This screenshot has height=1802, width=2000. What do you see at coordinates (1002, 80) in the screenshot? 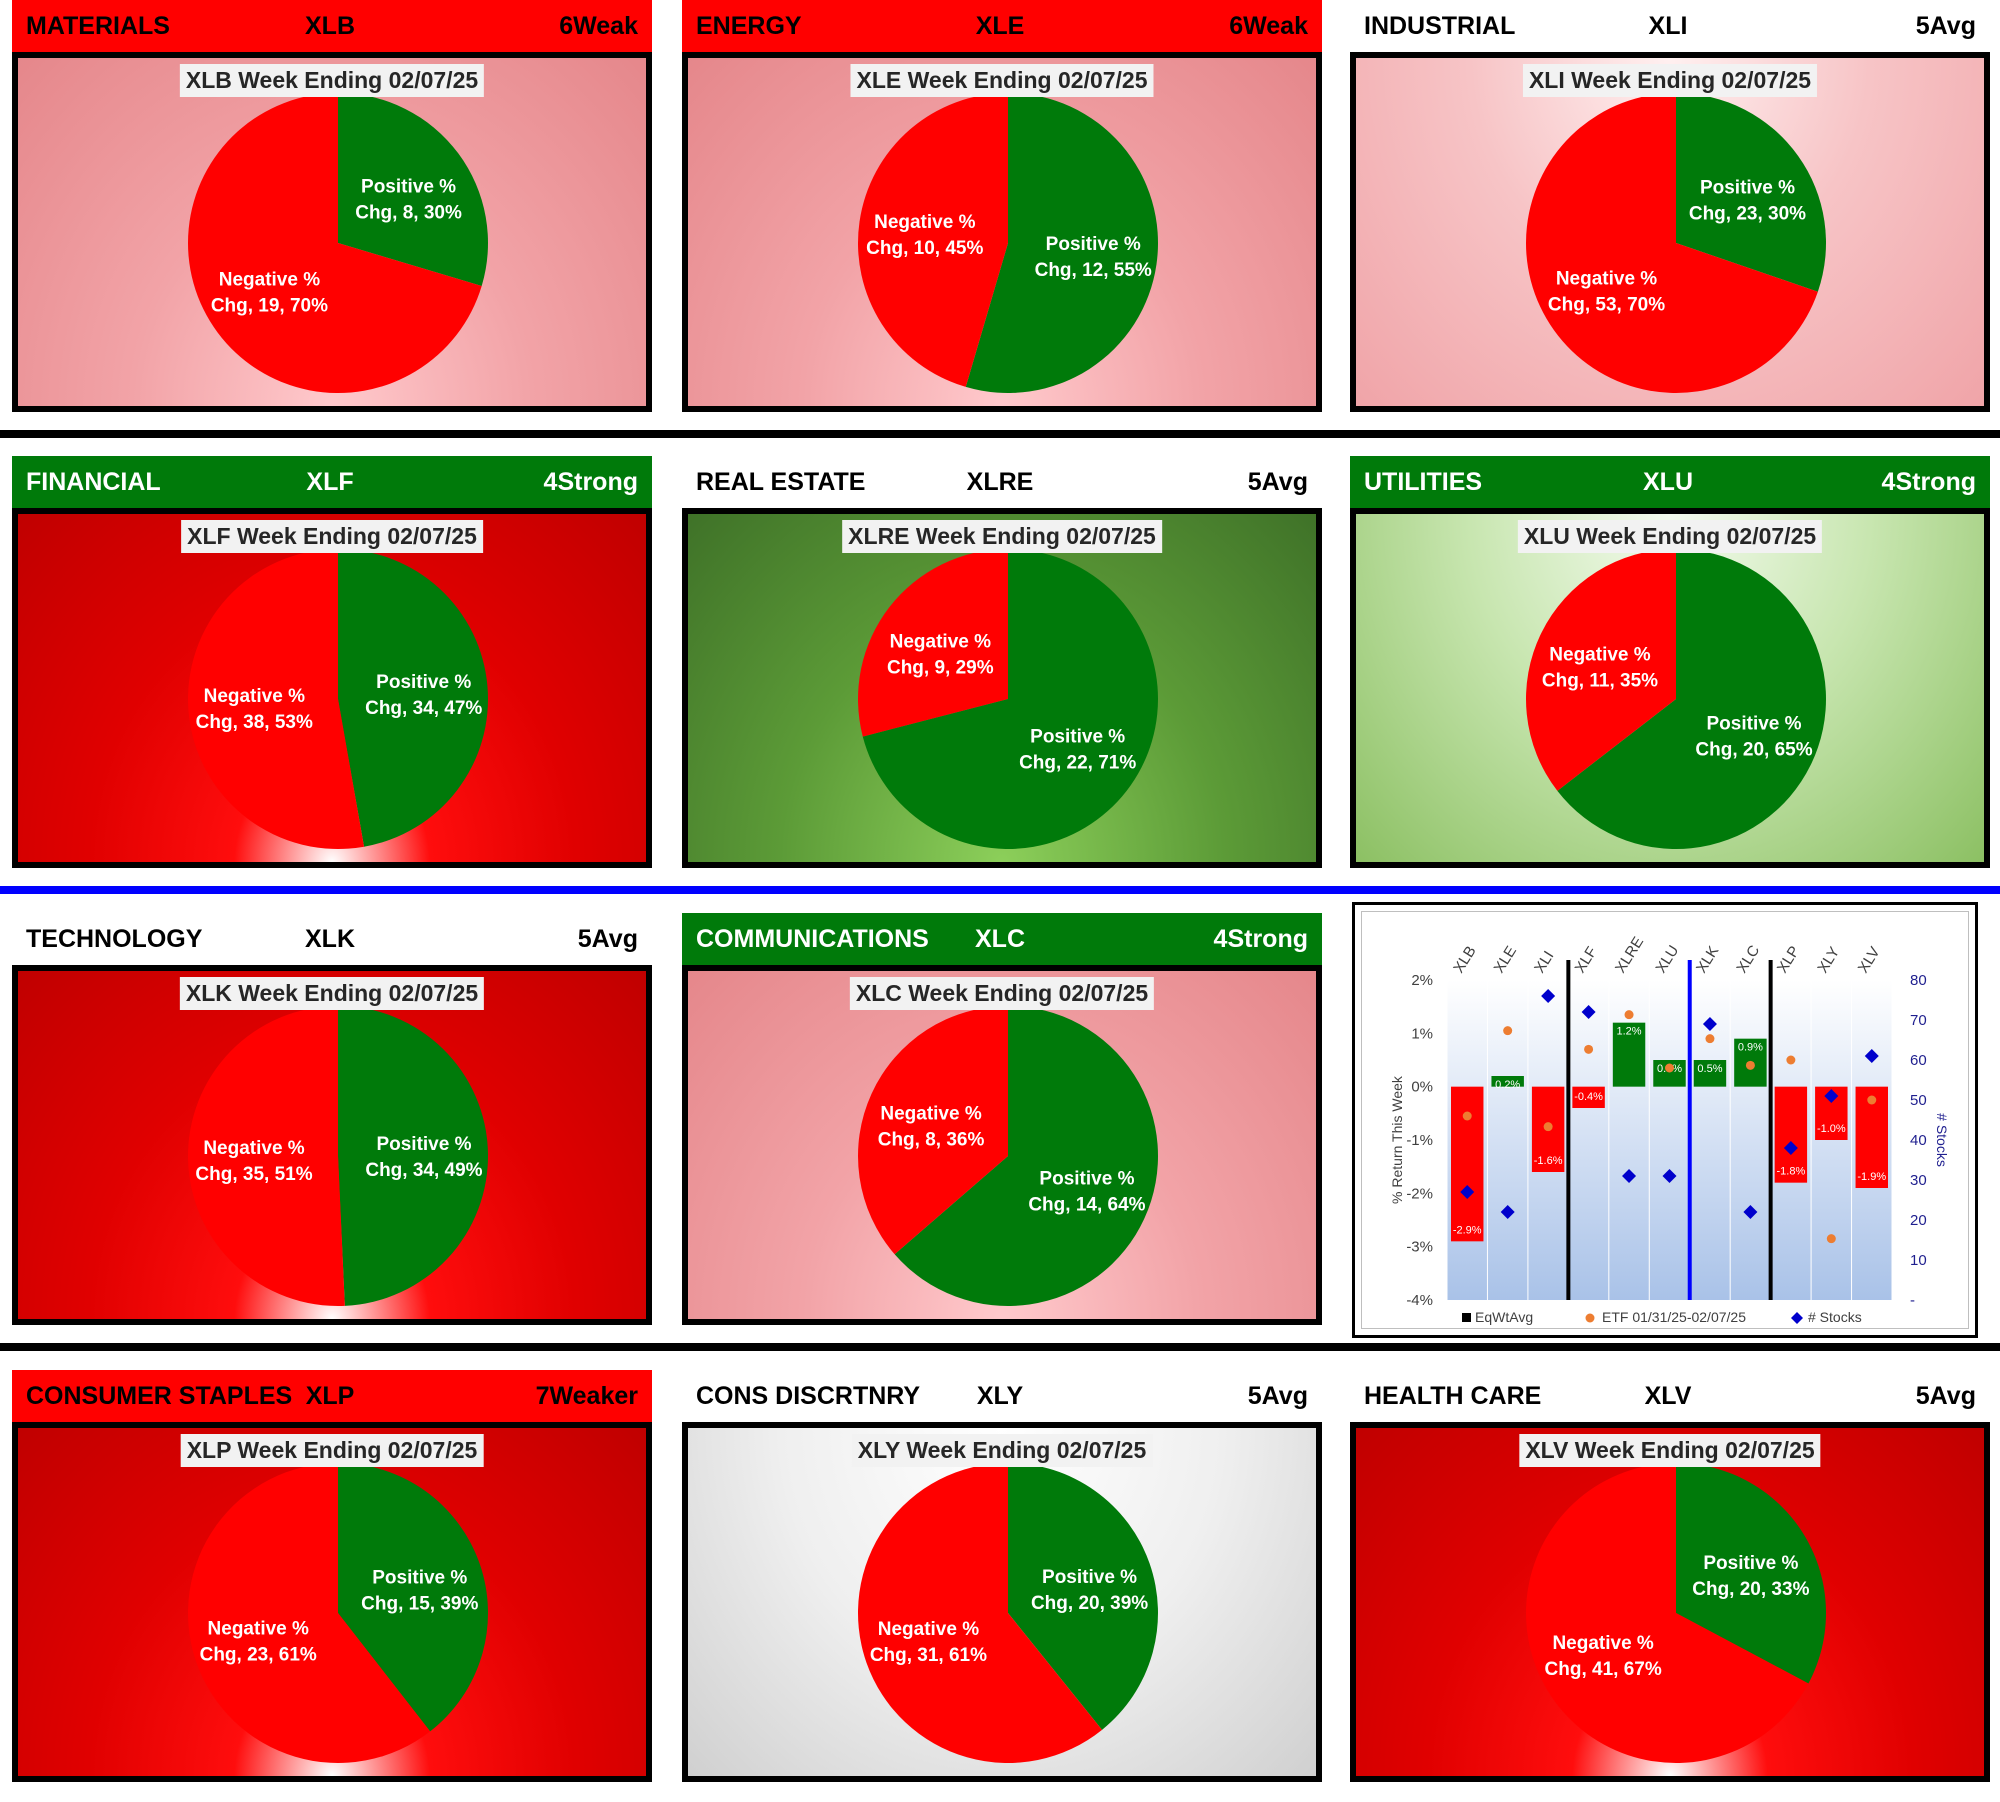
I see `pie-title: XLE Week Ending 02/07/25` at bounding box center [1002, 80].